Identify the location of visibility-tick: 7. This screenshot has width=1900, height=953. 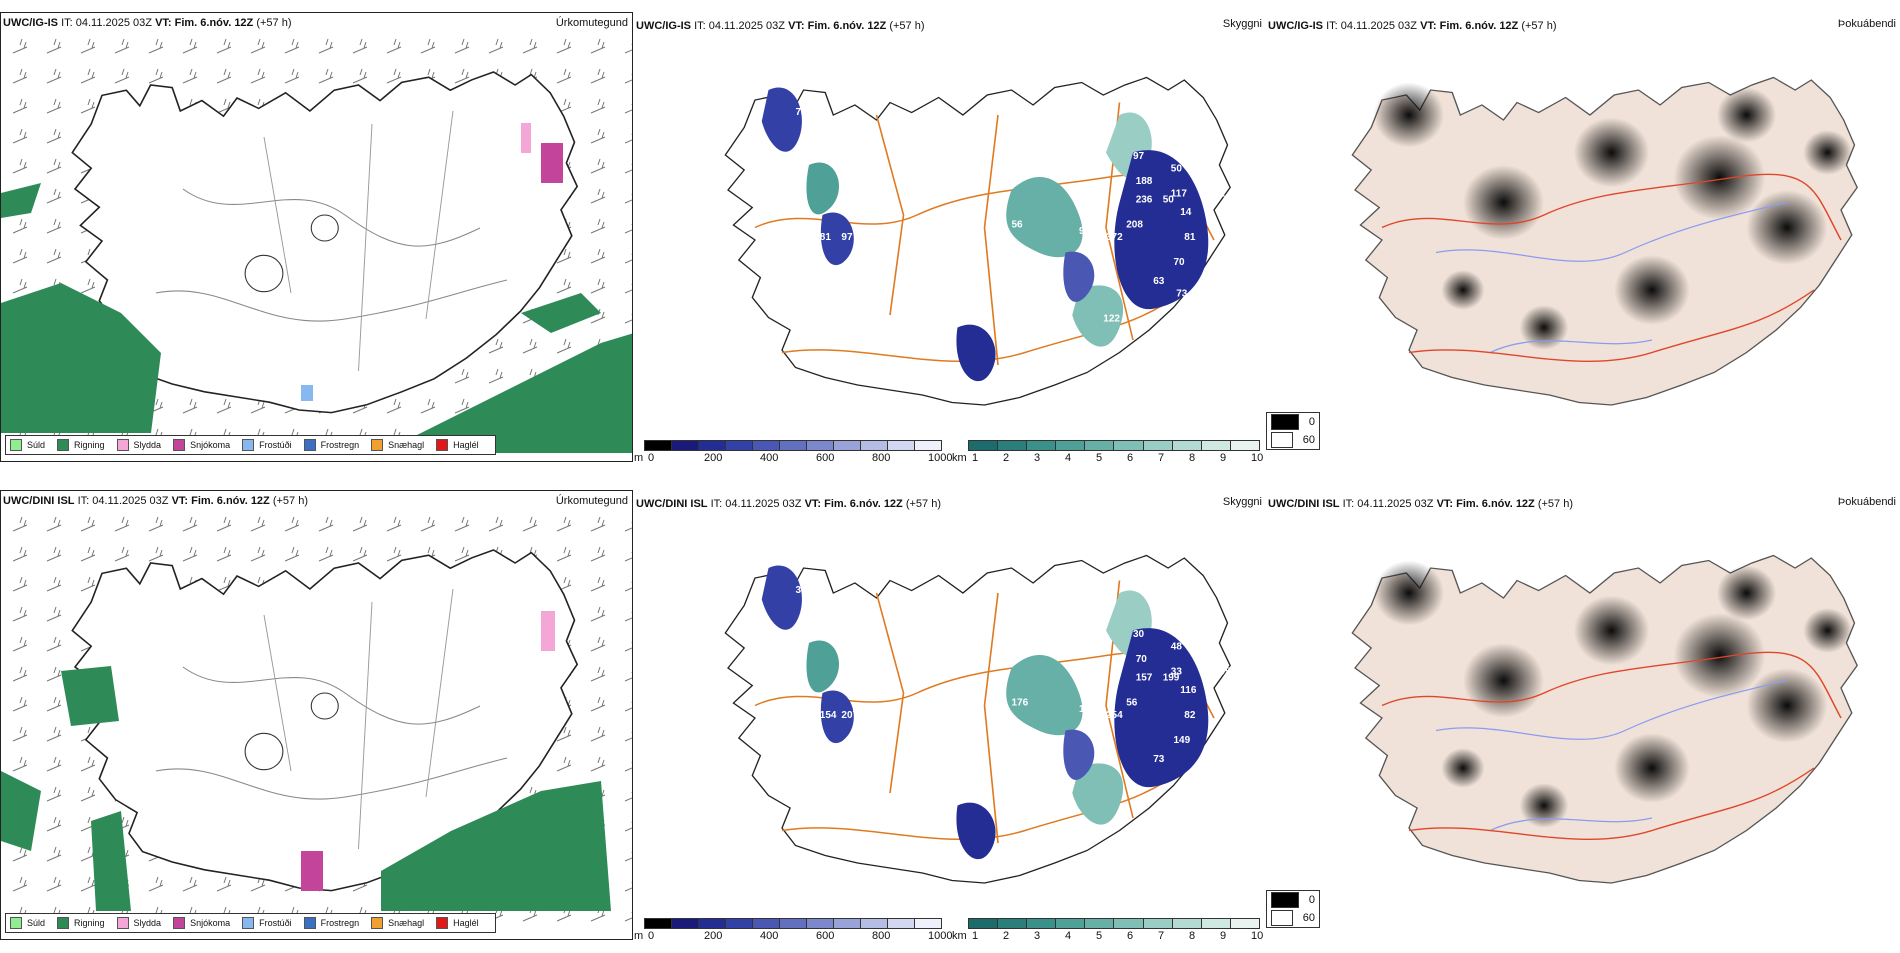
(1161, 458).